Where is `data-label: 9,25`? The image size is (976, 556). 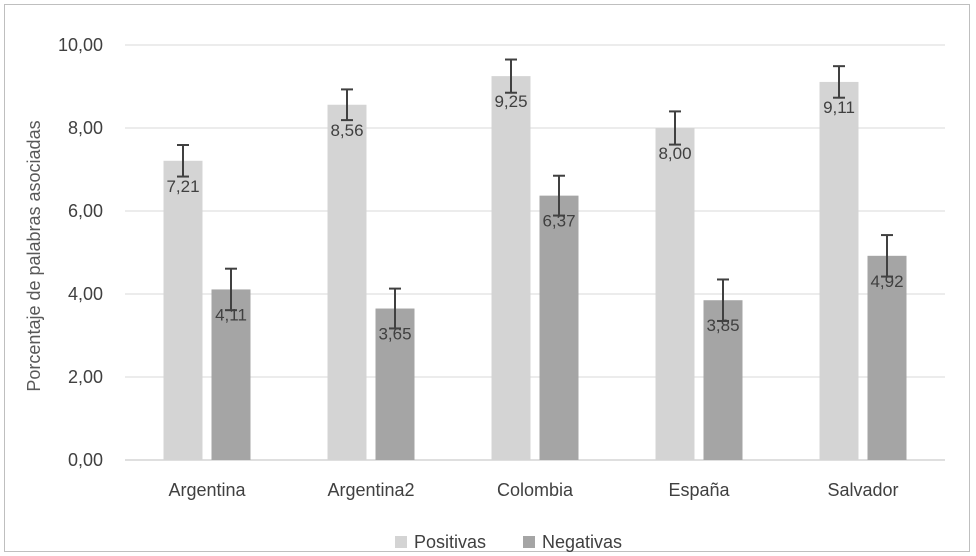 data-label: 9,25 is located at coordinates (510, 101).